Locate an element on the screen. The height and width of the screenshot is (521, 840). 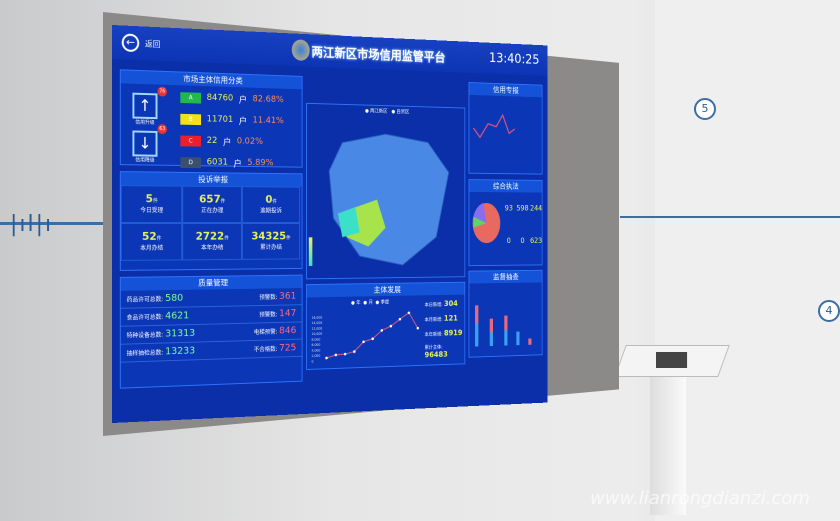
series-line is located at coordinates (372, 335).